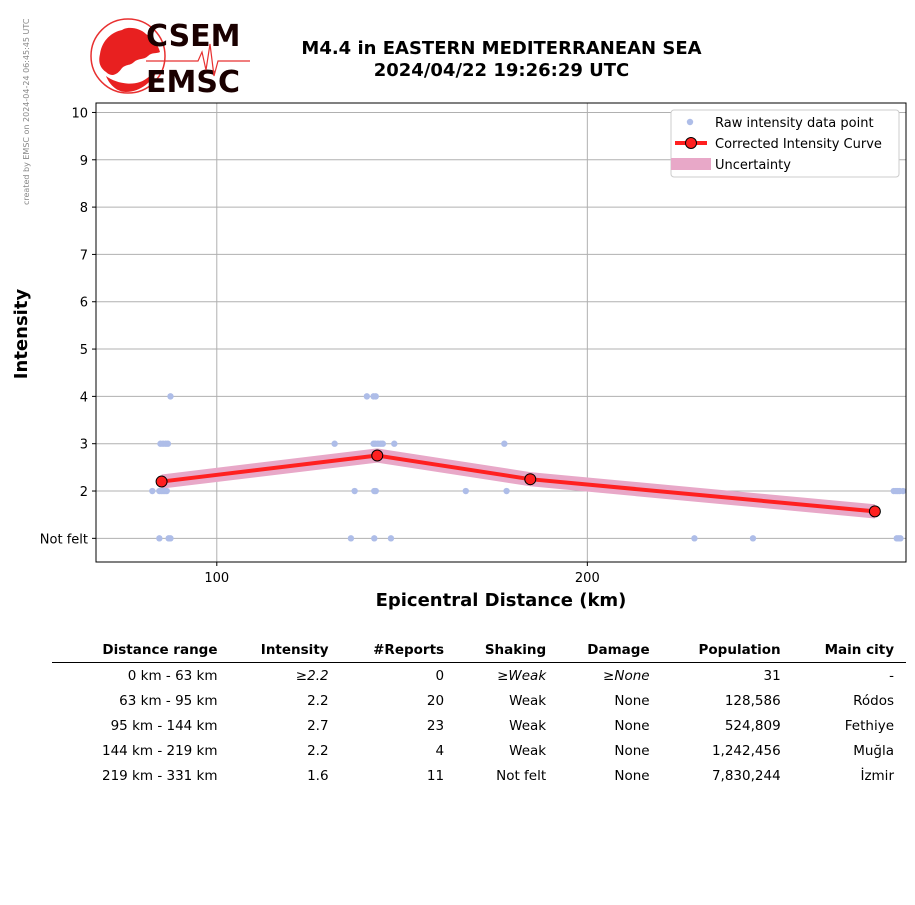  What do you see at coordinates (691, 164) in the screenshot?
I see `legend-uncertainty-swatch` at bounding box center [691, 164].